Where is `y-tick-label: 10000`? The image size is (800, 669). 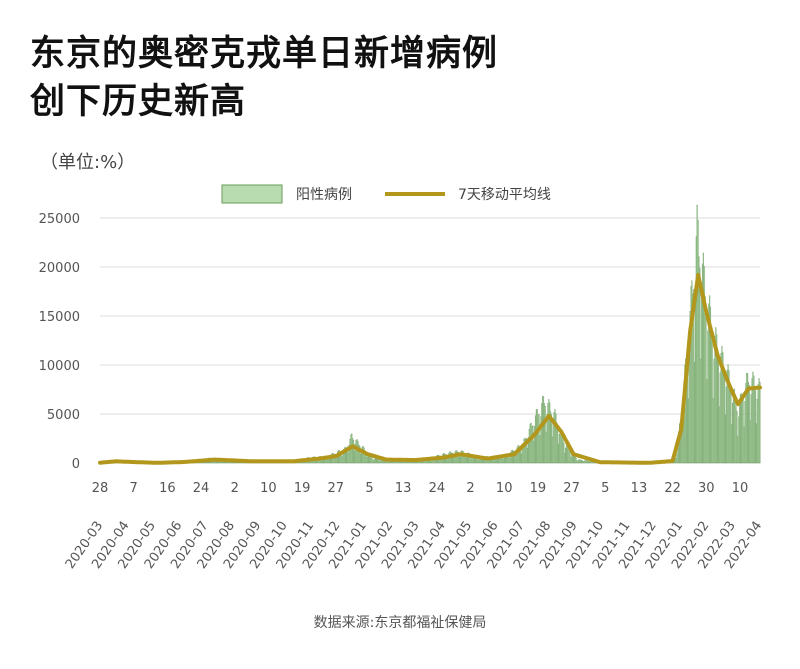
y-tick-label: 10000 is located at coordinates (59, 366).